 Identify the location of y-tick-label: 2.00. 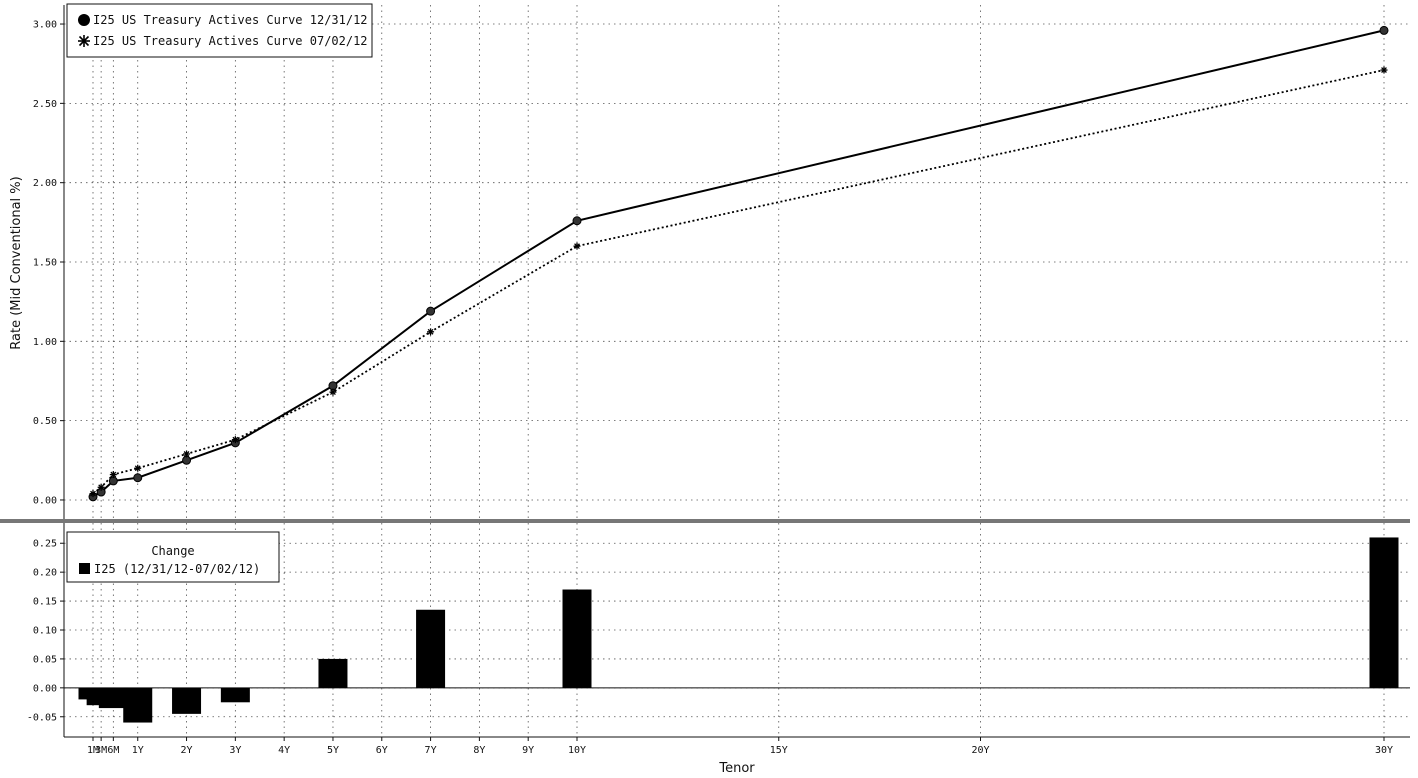
(45, 183).